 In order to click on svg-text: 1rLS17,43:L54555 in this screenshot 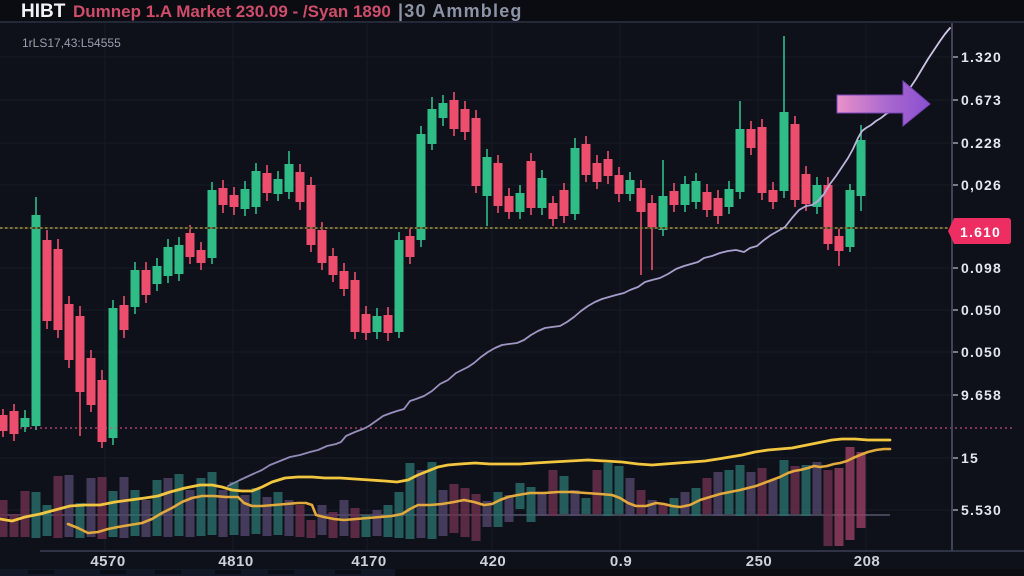, I will do `click(71, 43)`.